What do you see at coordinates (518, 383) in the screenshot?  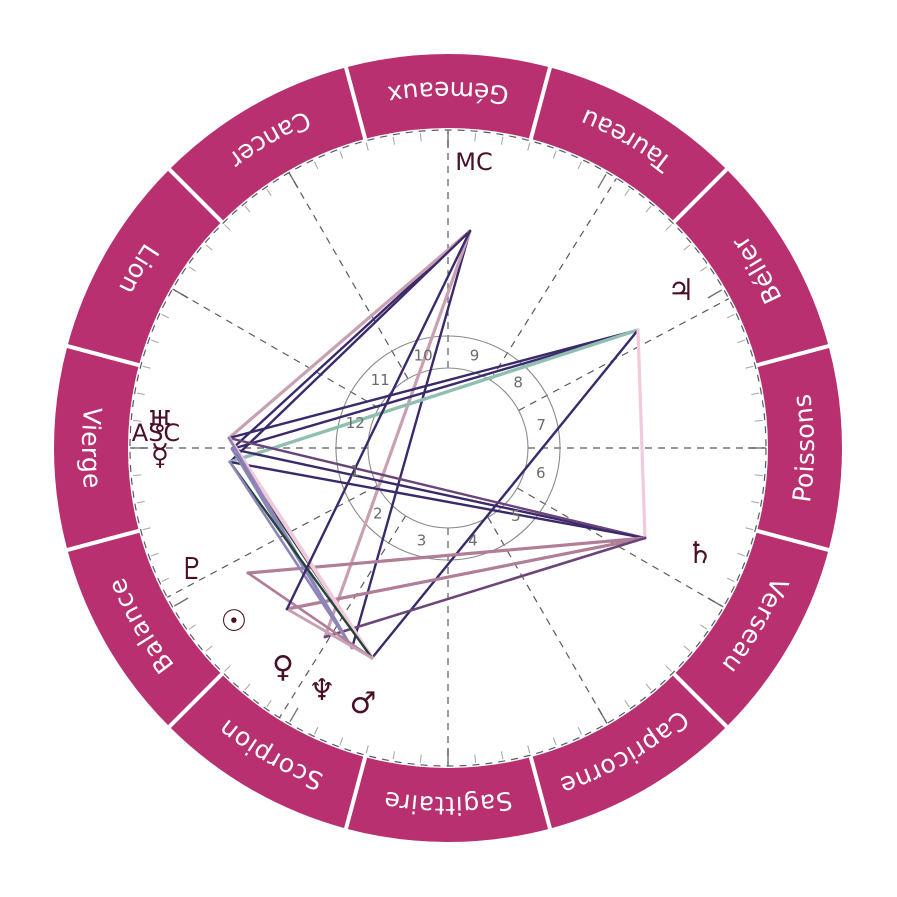 I see `house-number-8: 8` at bounding box center [518, 383].